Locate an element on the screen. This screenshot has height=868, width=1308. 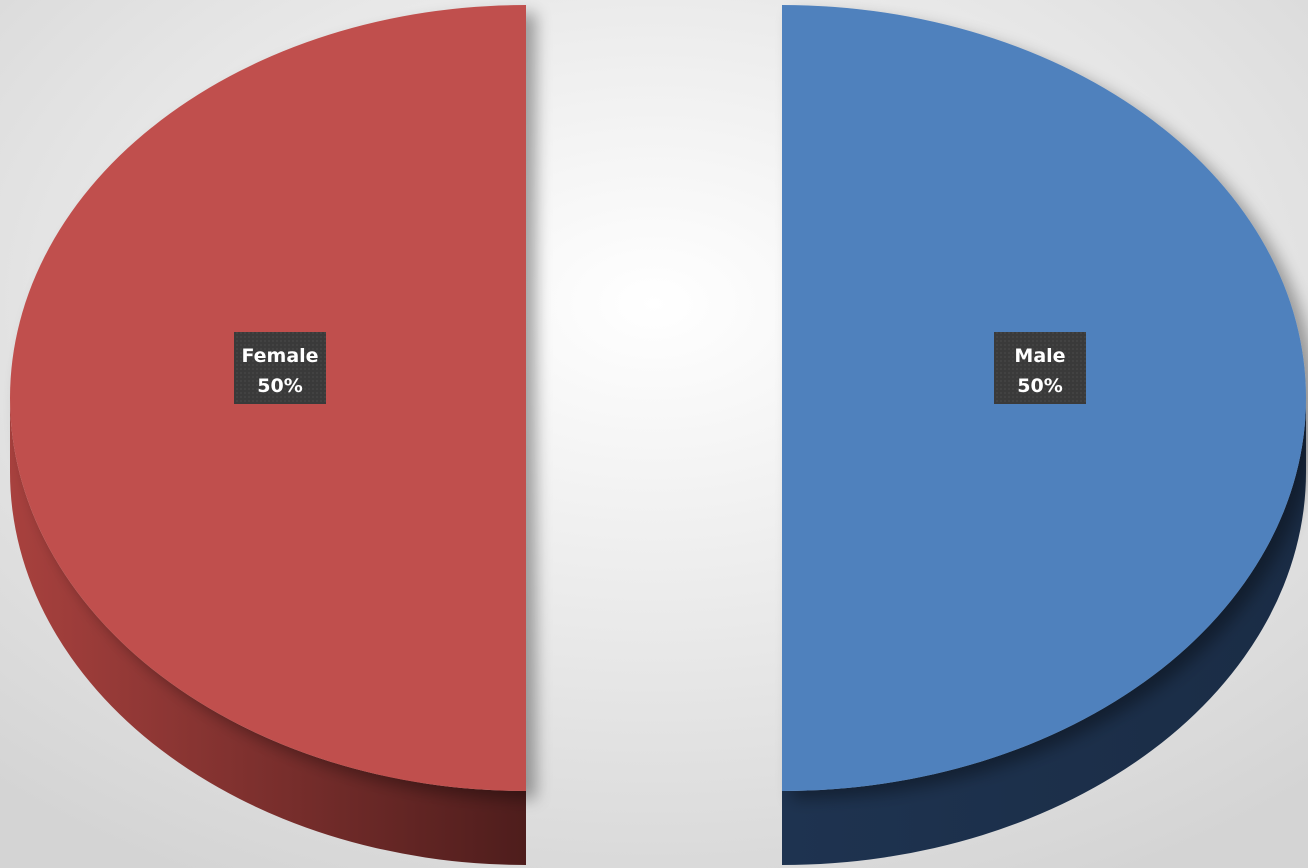
data-label-category: Female is located at coordinates (279, 356).